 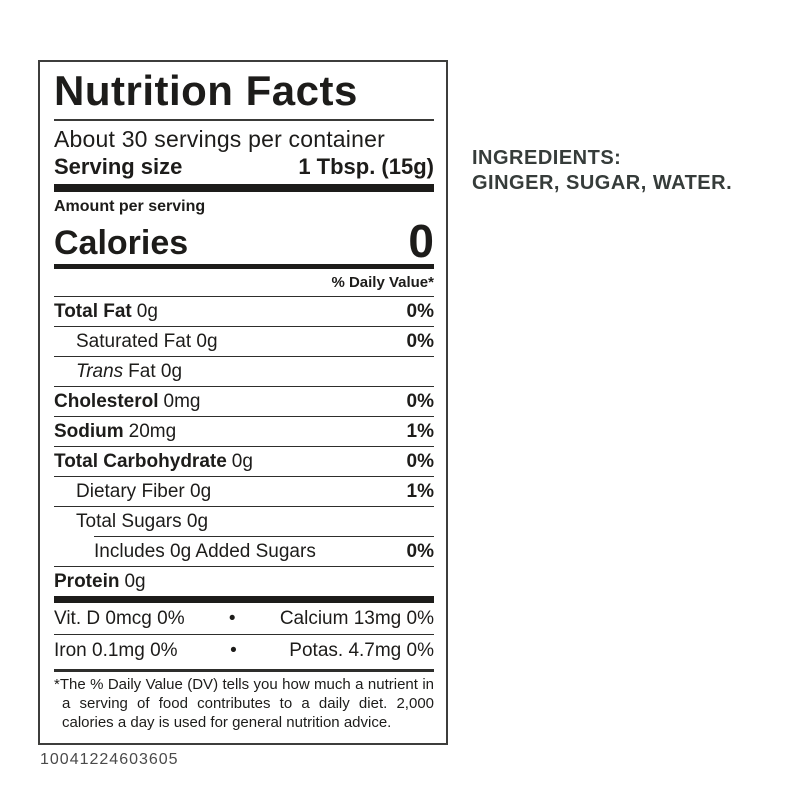 What do you see at coordinates (140, 461) in the screenshot?
I see `nutrient-name: Total Carbohydrate` at bounding box center [140, 461].